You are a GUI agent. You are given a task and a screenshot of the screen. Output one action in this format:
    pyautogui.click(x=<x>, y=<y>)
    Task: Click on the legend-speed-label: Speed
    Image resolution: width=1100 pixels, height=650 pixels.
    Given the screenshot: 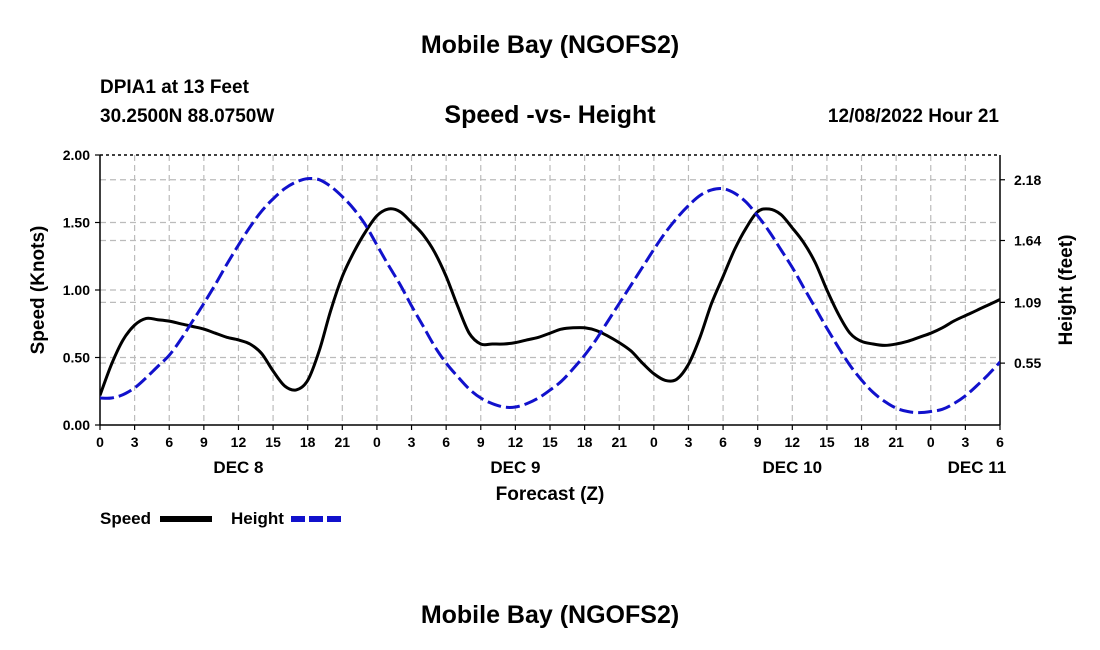 What is the action you would take?
    pyautogui.click(x=126, y=518)
    